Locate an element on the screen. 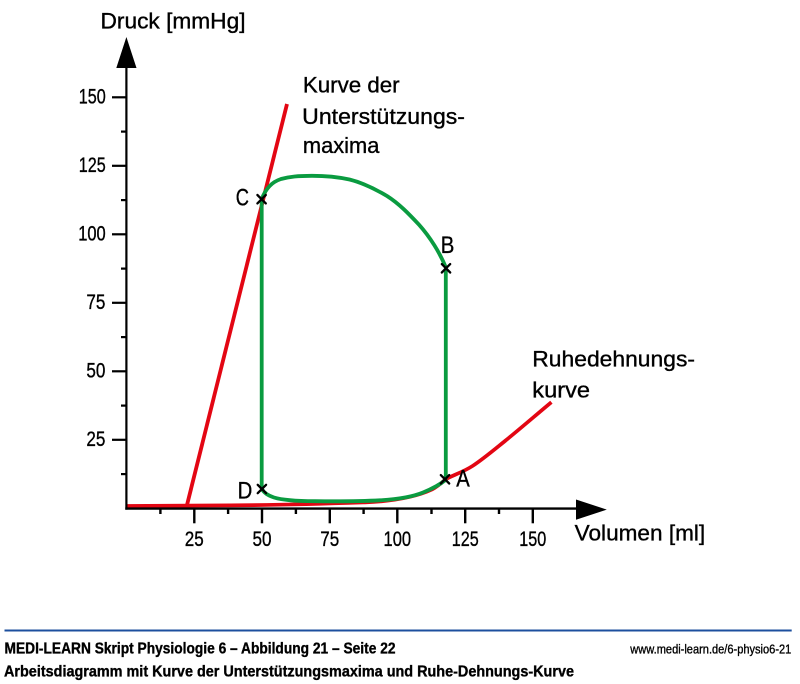 The image size is (800, 684). svg-text: A is located at coordinates (463, 479).